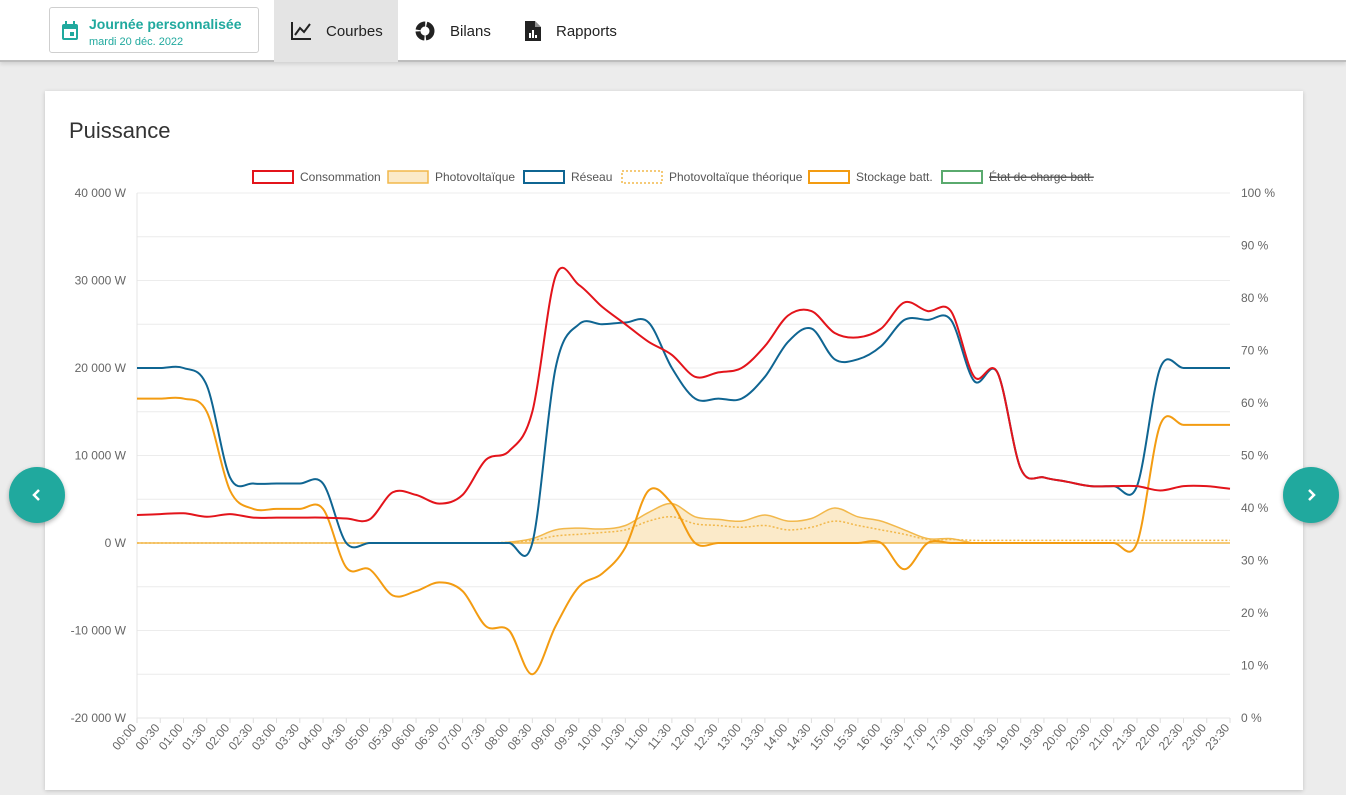 The image size is (1346, 795). Describe the element at coordinates (70, 30) in the screenshot. I see `calendar-icon` at that location.